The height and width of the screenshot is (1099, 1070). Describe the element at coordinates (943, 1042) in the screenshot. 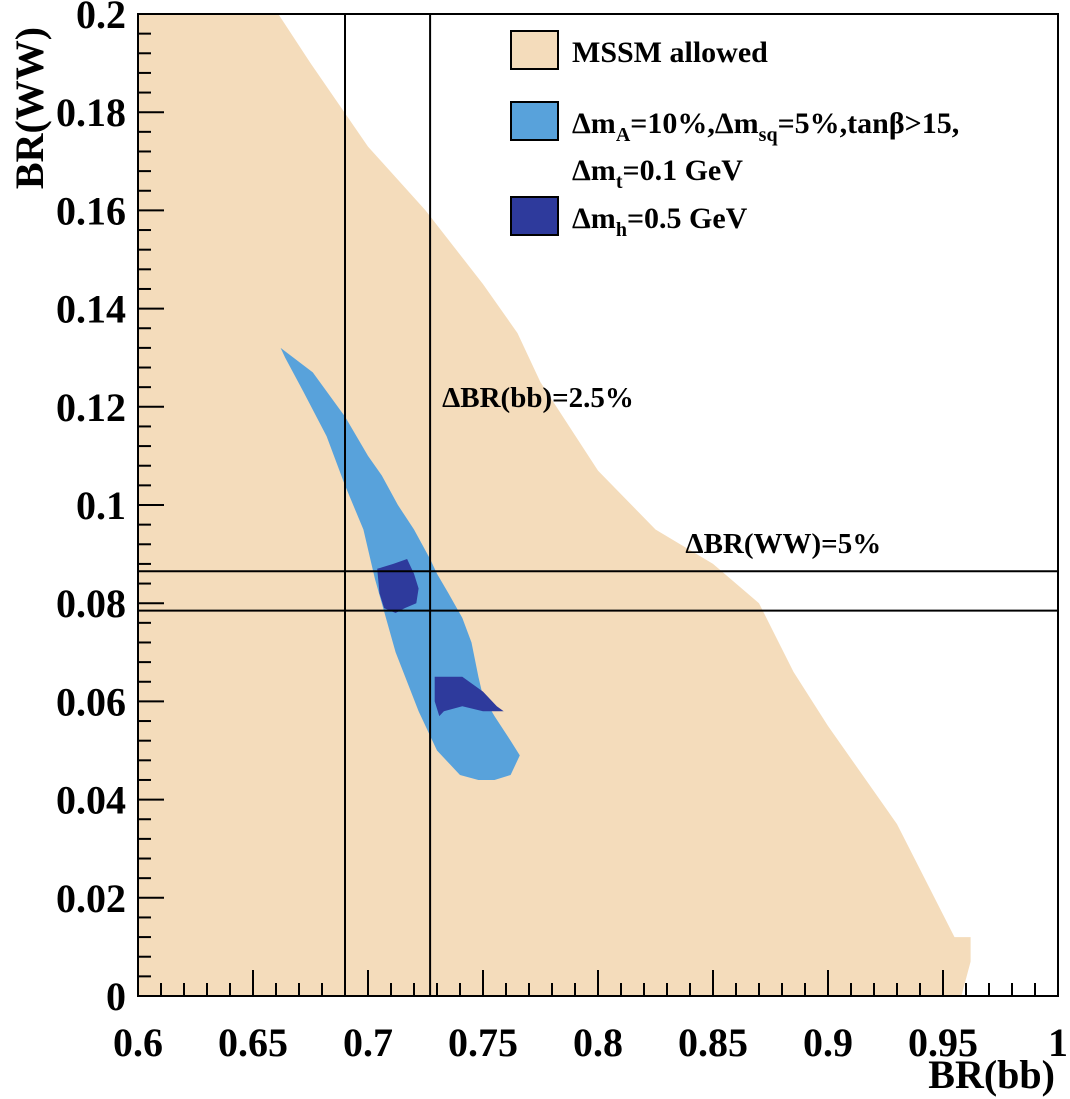

I see `x-tick-label: 0.95` at that location.